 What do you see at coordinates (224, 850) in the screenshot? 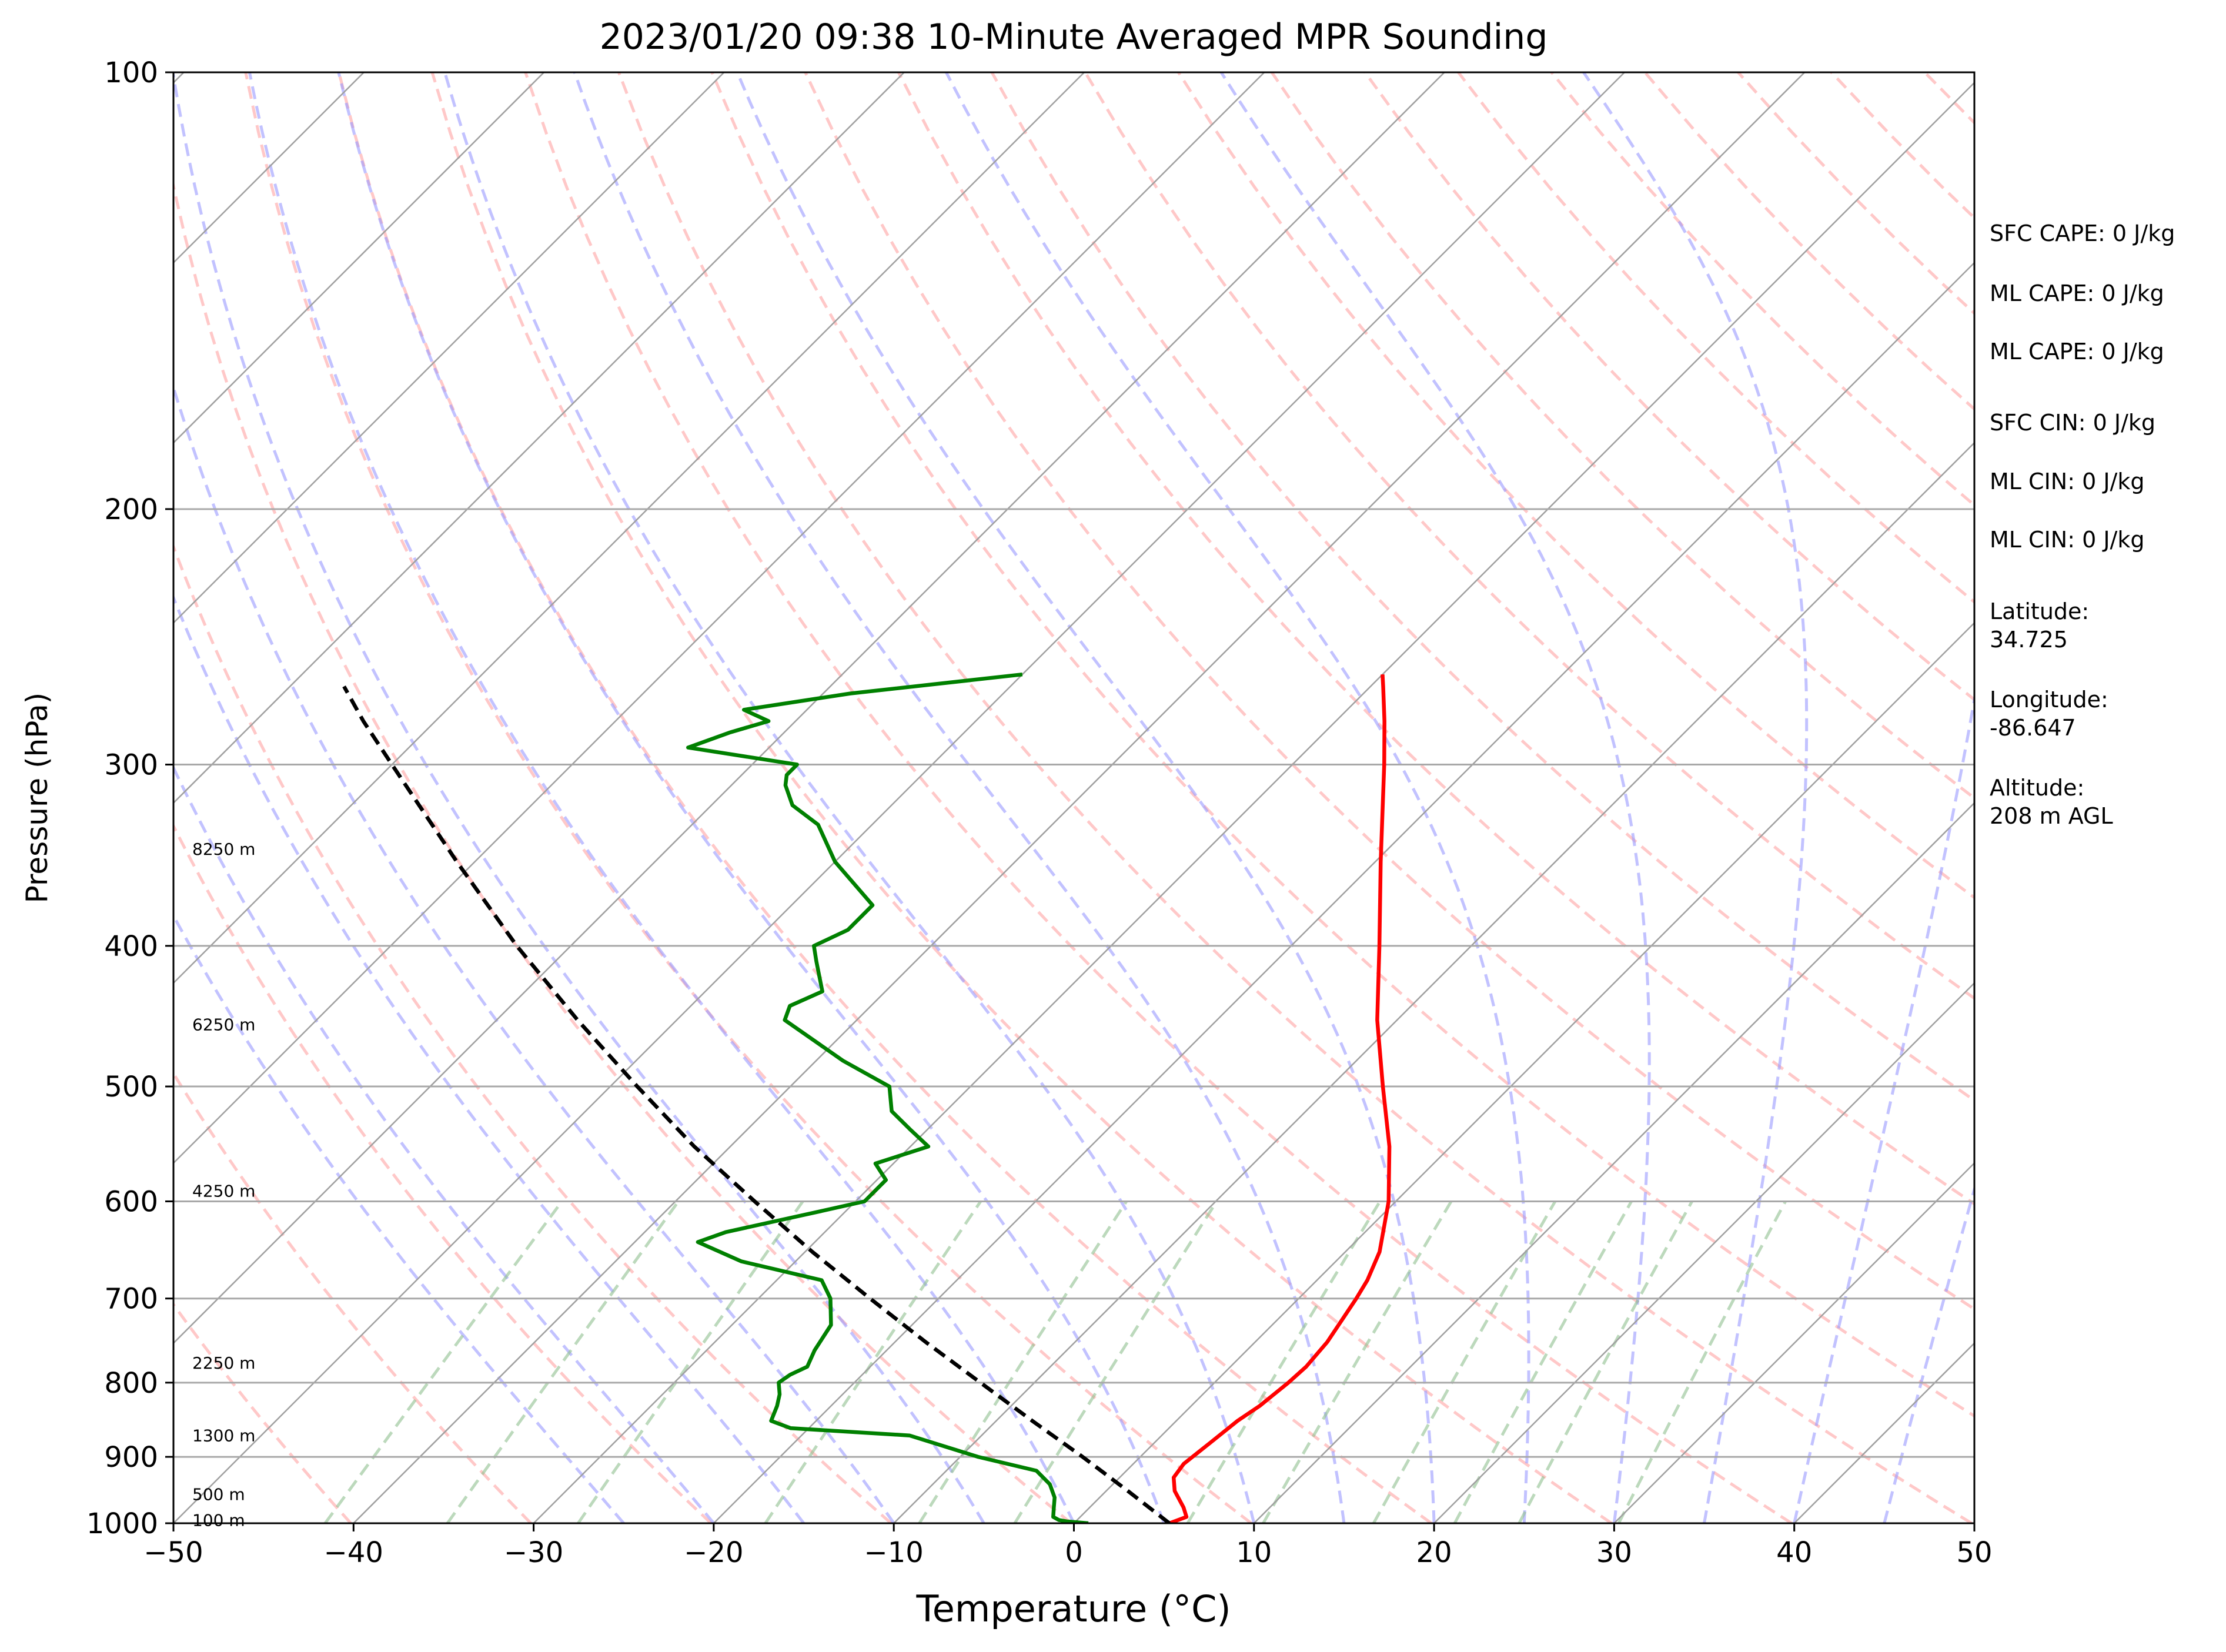
I see `height-label: 8250 m` at bounding box center [224, 850].